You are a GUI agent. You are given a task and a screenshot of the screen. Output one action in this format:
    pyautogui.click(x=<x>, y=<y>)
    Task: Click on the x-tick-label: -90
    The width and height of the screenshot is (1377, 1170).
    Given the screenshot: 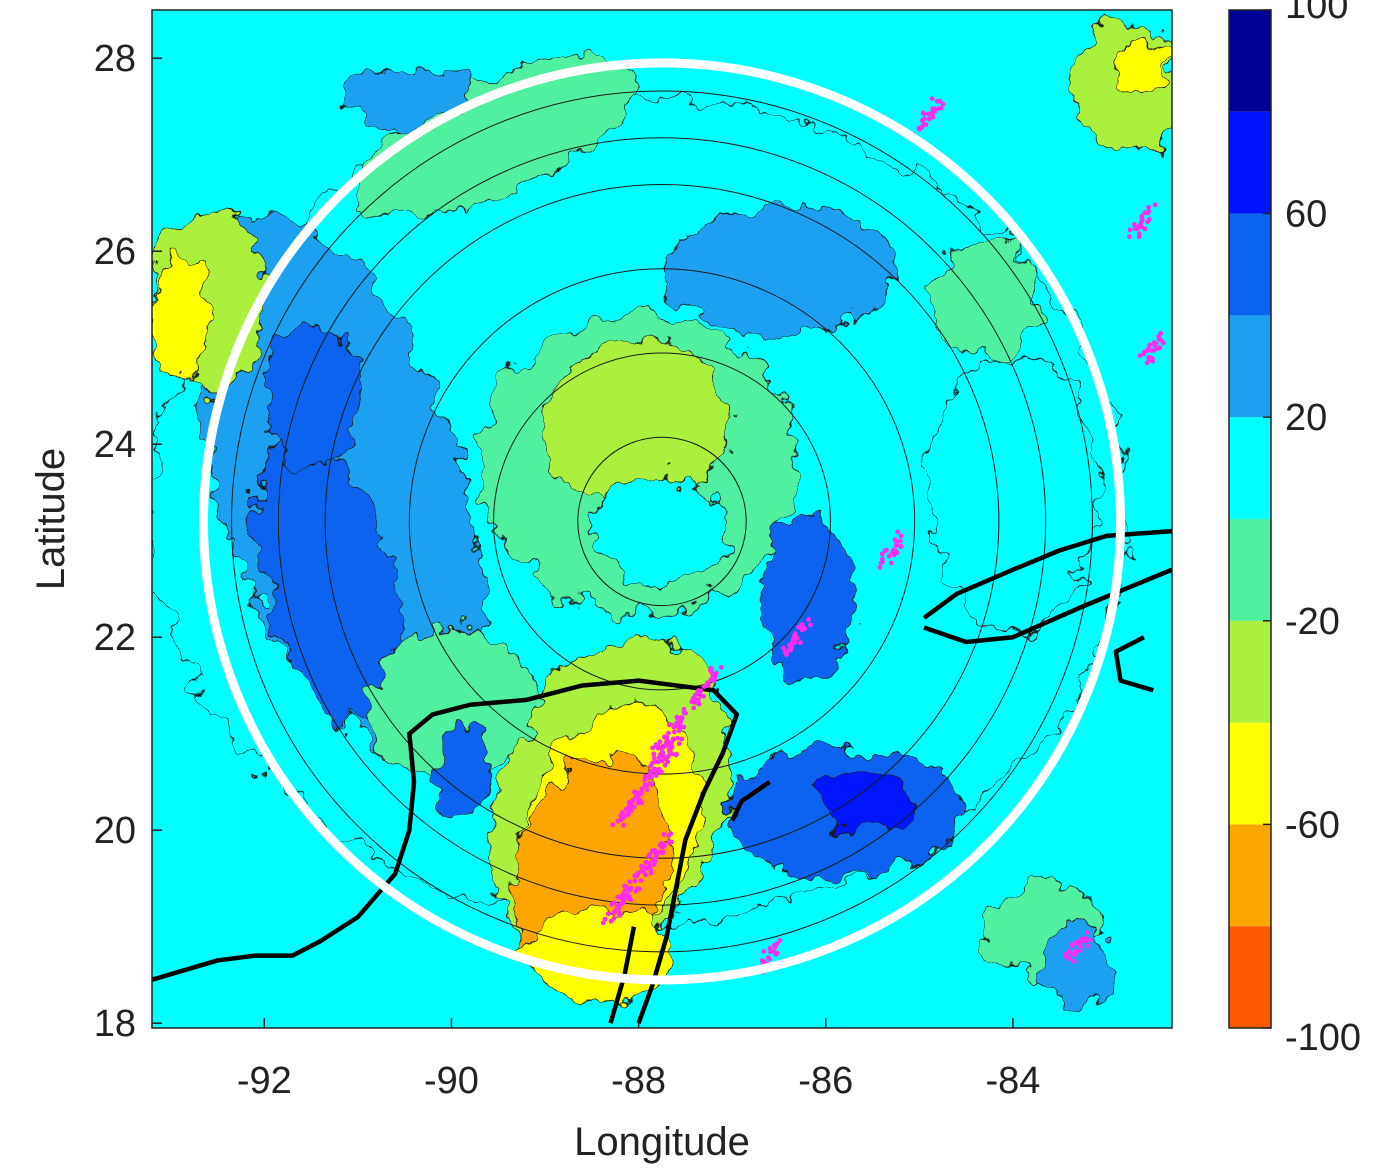 What is the action you would take?
    pyautogui.click(x=451, y=1081)
    